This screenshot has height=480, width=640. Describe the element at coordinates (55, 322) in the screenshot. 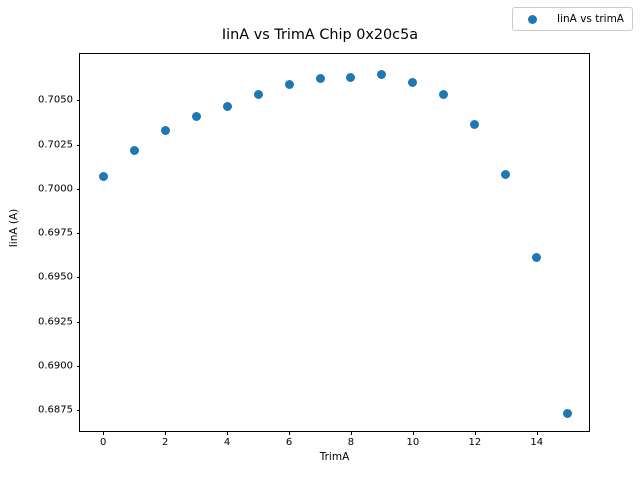

I see `y-tick-label: 0.6925` at that location.